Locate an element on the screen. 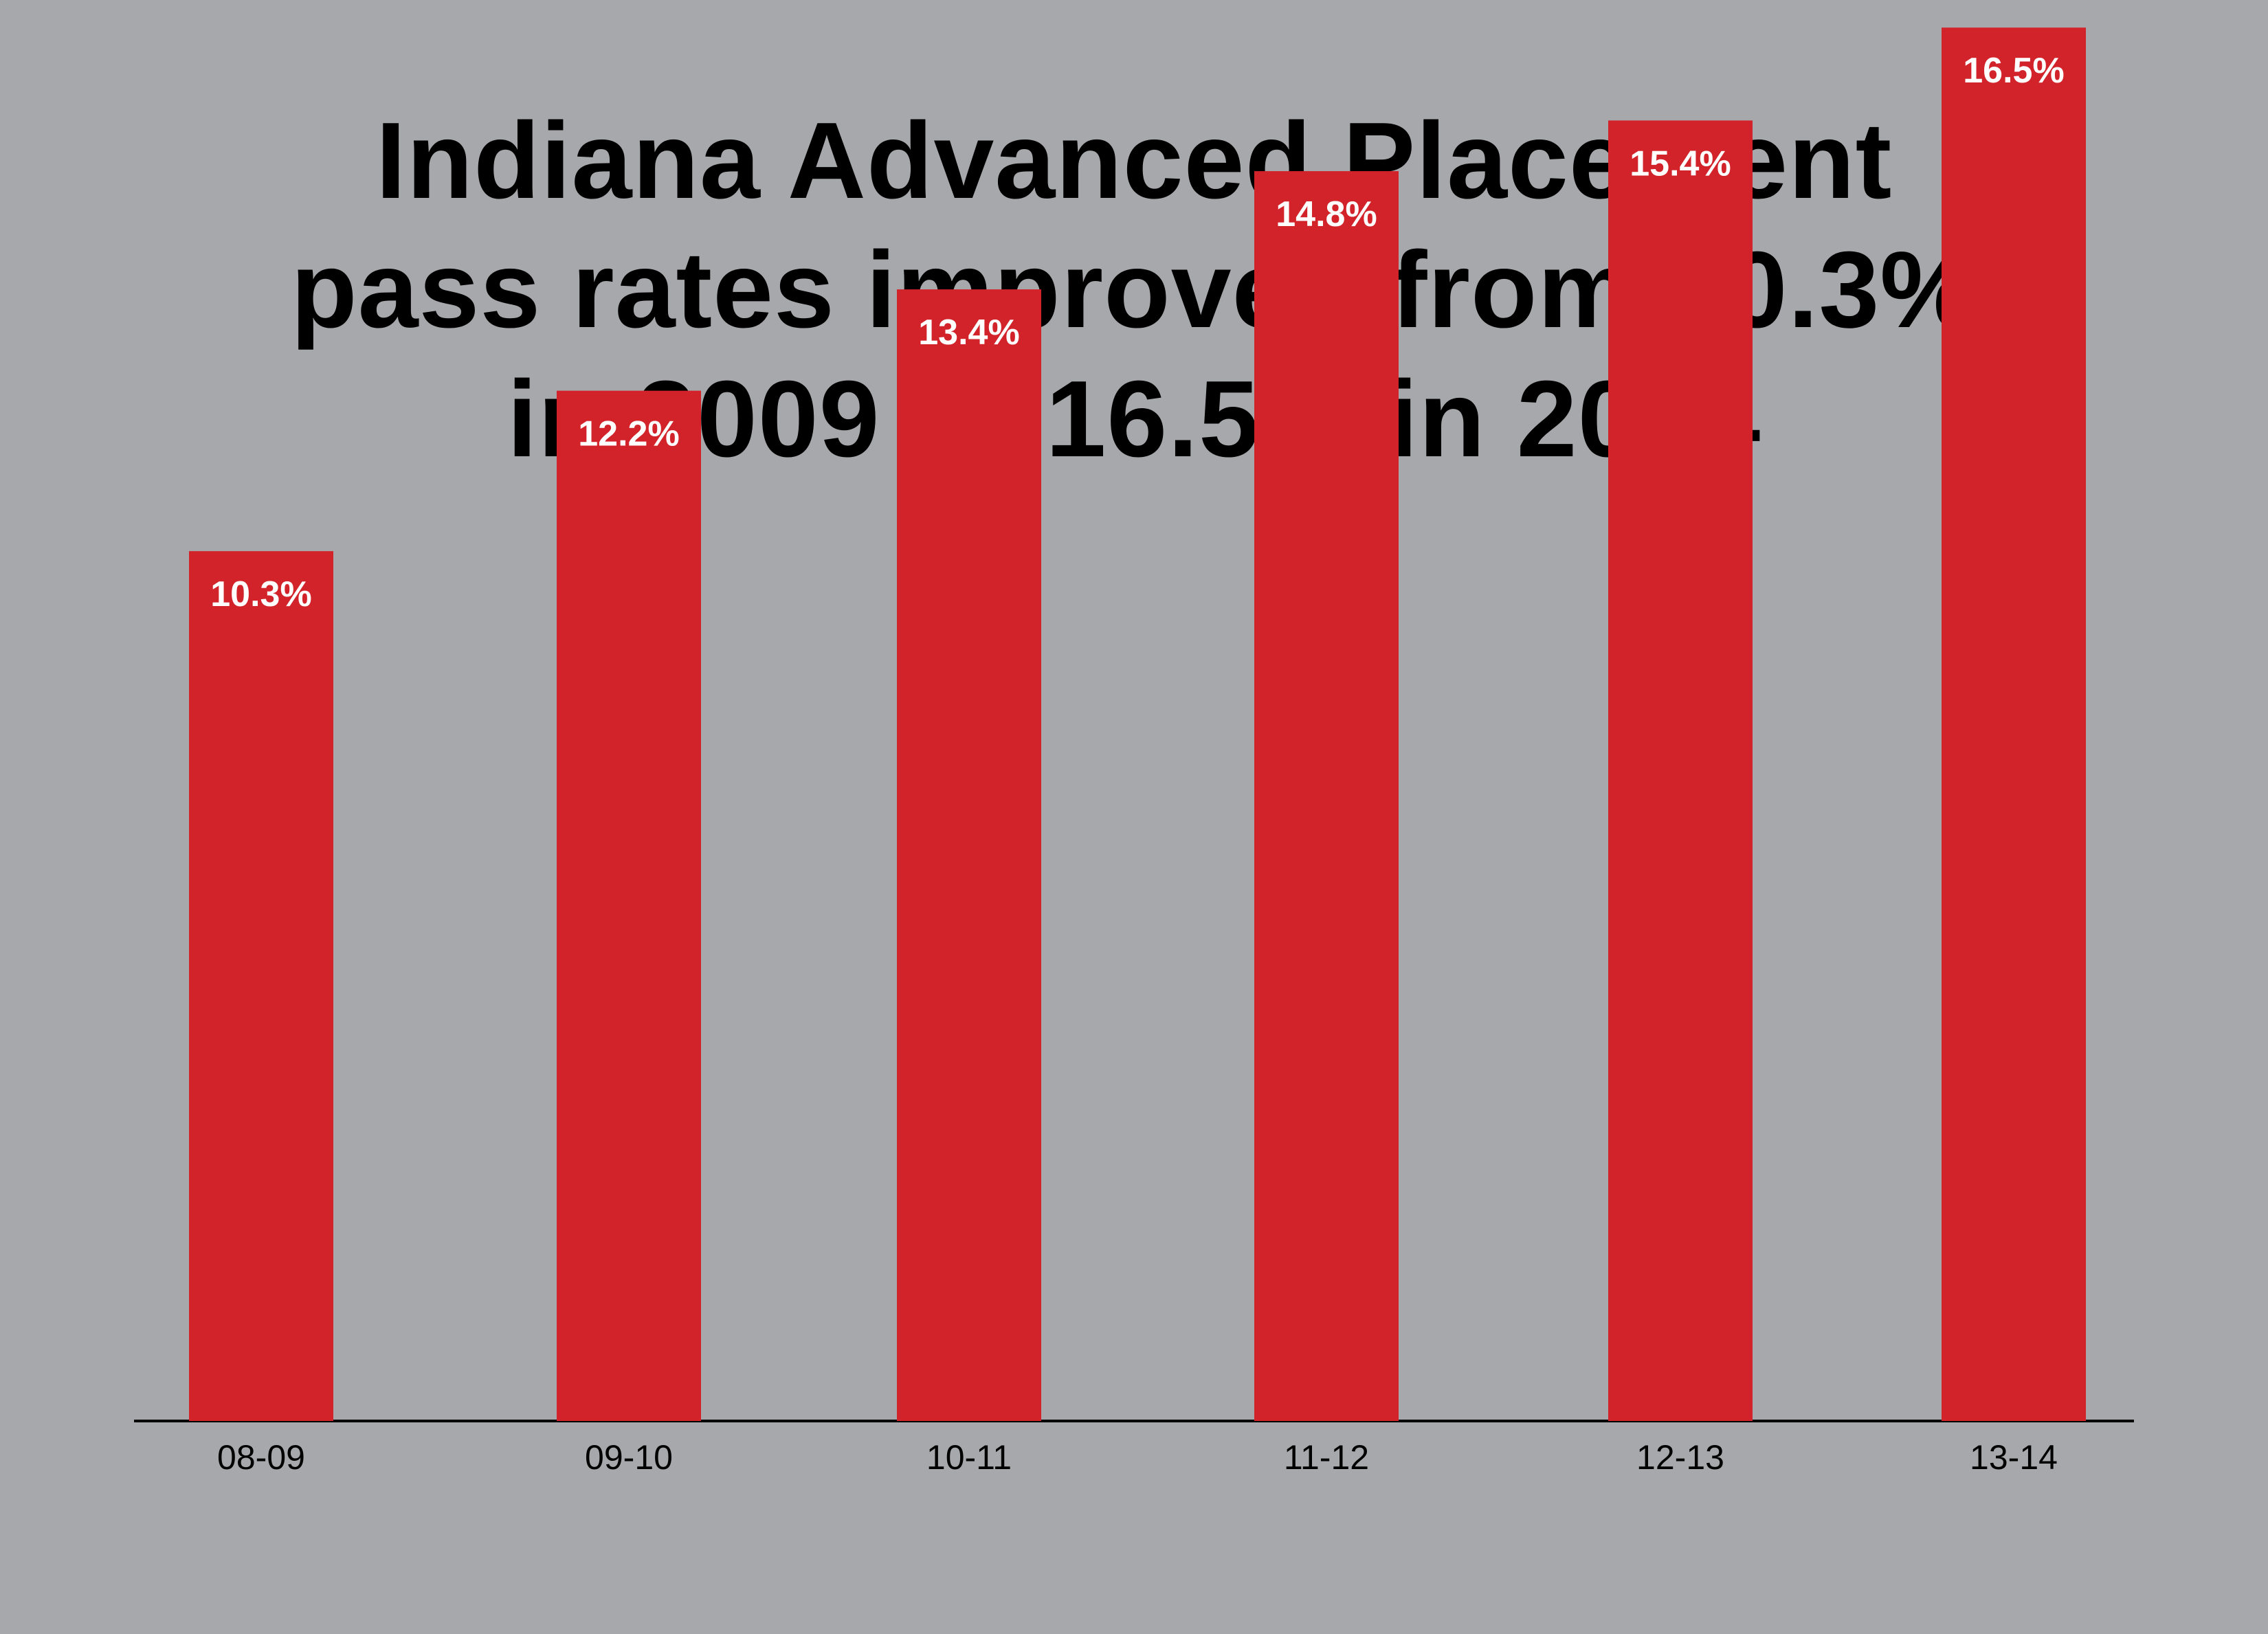  x-tick-label: 11-12 is located at coordinates (1326, 1457).